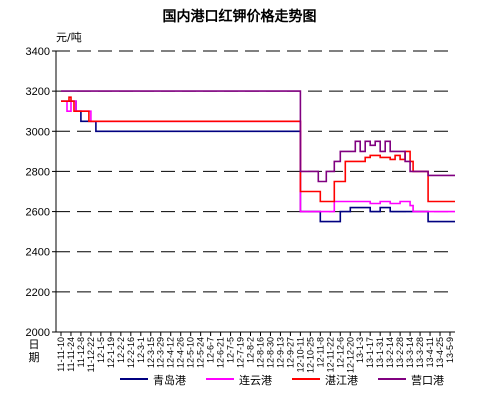  What do you see at coordinates (38, 333) in the screenshot?
I see `y-tick-label: 2000` at bounding box center [38, 333].